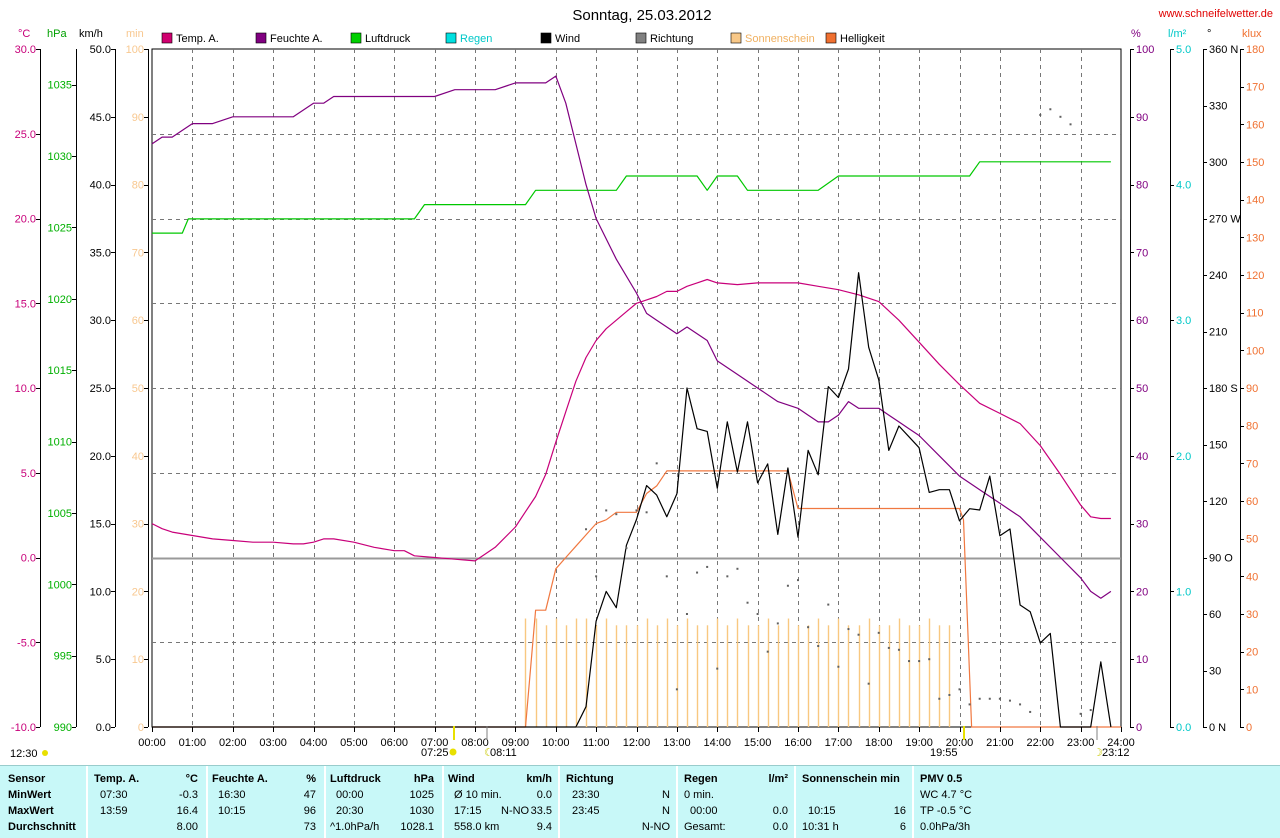 The height and width of the screenshot is (838, 1280). Describe the element at coordinates (637, 743) in the screenshot. I see `x-tick-label: 12:00` at that location.